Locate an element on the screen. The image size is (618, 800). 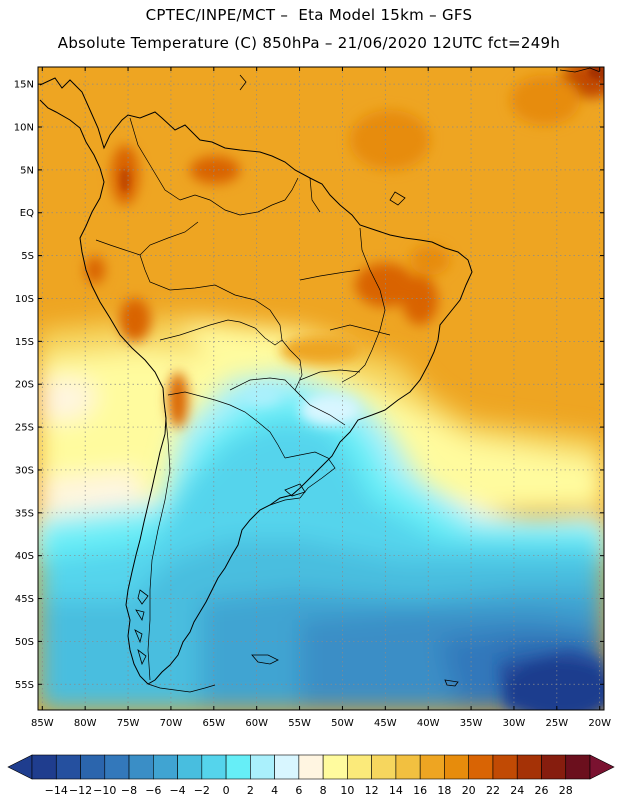
colorbar-label: −14 is located at coordinates (56, 790).